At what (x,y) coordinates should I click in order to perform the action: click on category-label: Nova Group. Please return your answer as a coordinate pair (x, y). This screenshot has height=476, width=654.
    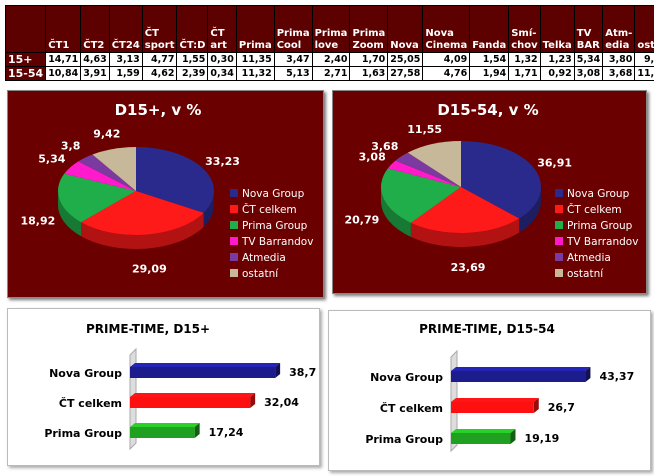
    Looking at the image, I should click on (406, 377).